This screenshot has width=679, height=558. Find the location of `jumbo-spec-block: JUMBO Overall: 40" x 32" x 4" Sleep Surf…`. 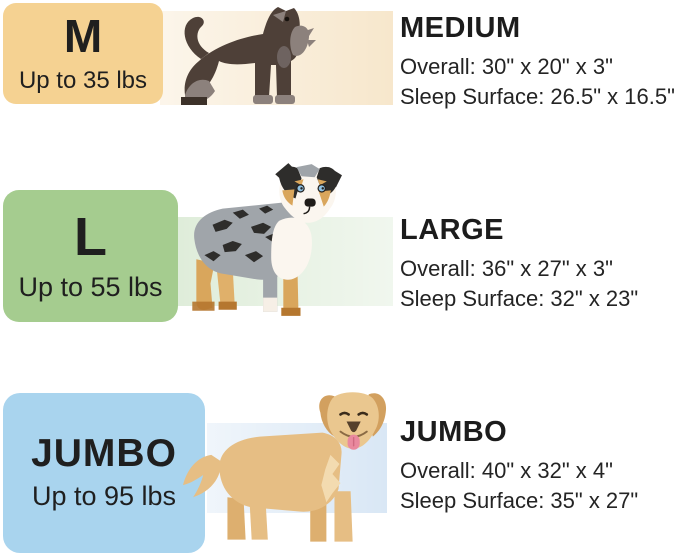

jumbo-spec-block: JUMBO Overall: 40" x 32" x 4" Sleep Surf… is located at coordinates (519, 466).